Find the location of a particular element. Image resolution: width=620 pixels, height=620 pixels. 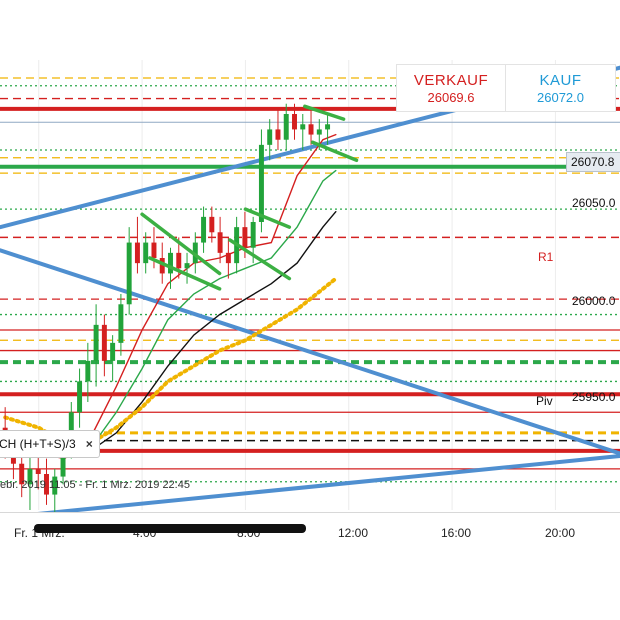

x-tick-label: 12:00 is located at coordinates (353, 533).